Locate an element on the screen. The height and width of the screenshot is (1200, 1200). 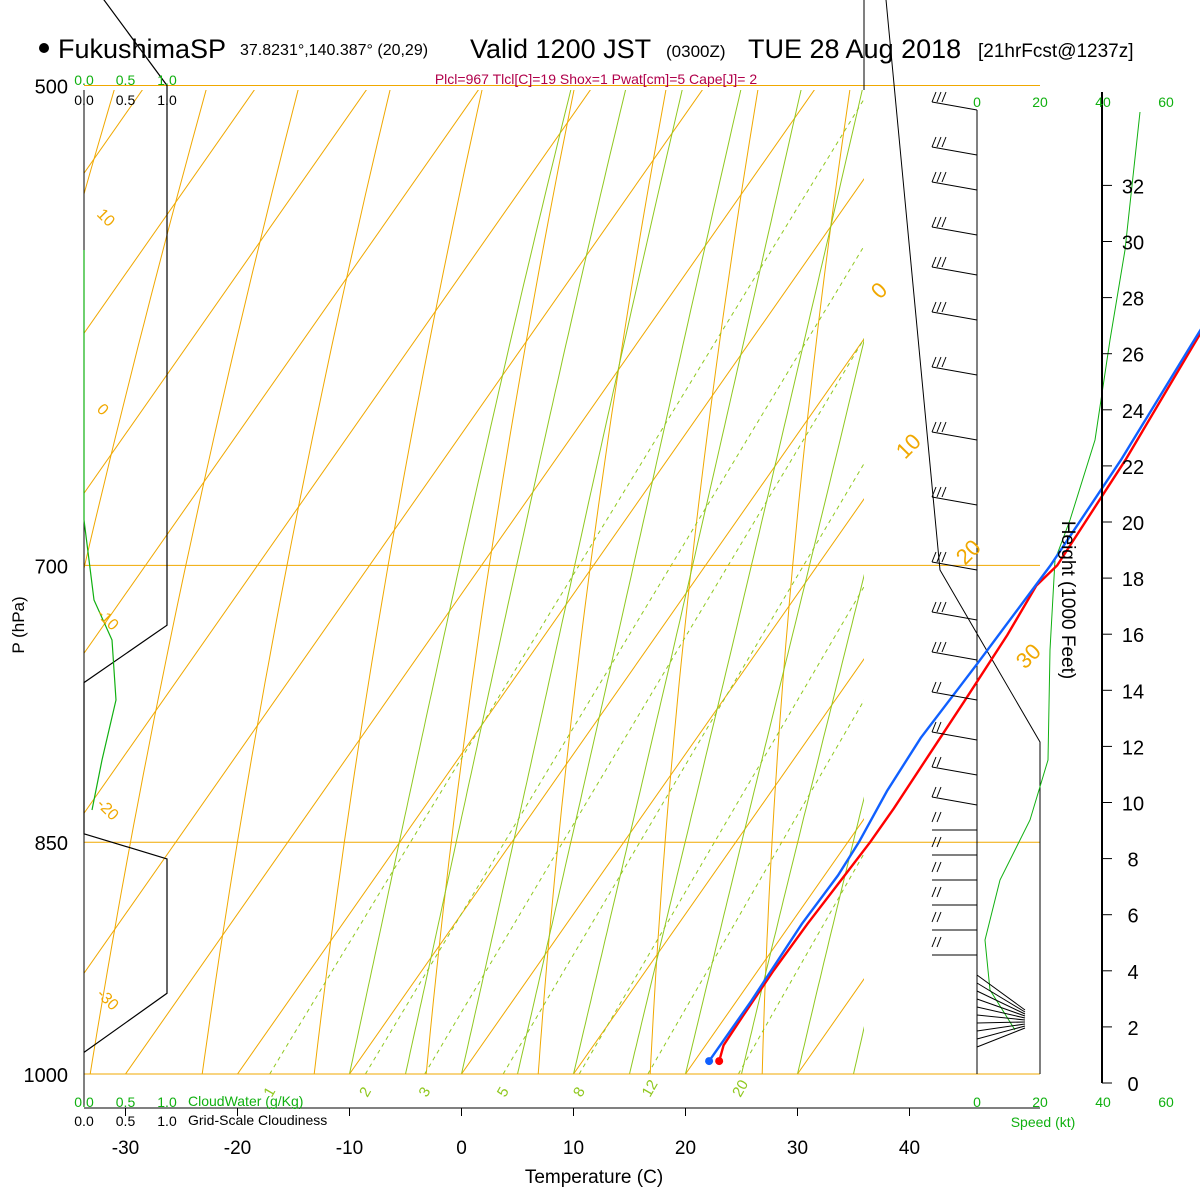
mixing-ratio-label: 2 is located at coordinates (365, 1092).